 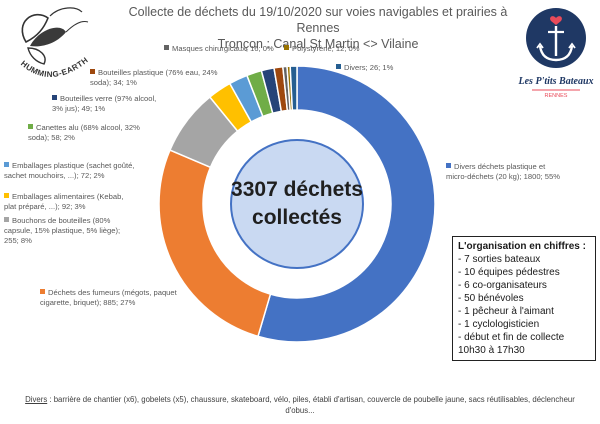 I want to click on center-ellipse, so click(x=297, y=204).